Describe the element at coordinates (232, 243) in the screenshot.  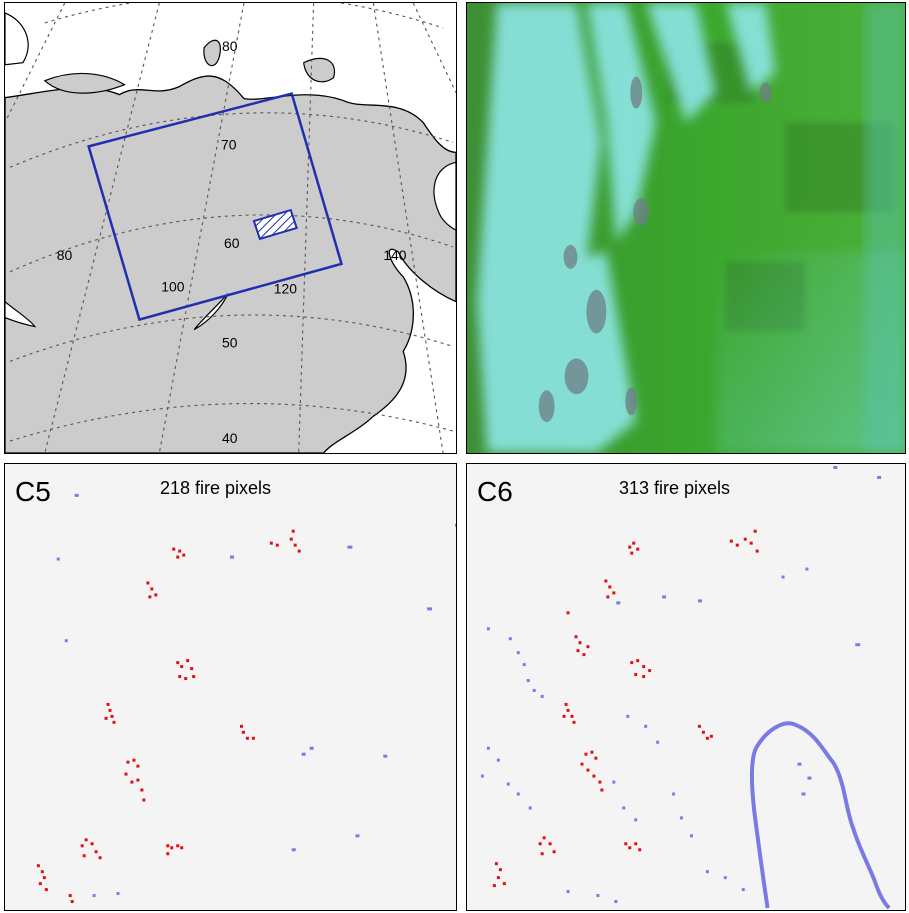
I see `lat-label-60: 60` at that location.